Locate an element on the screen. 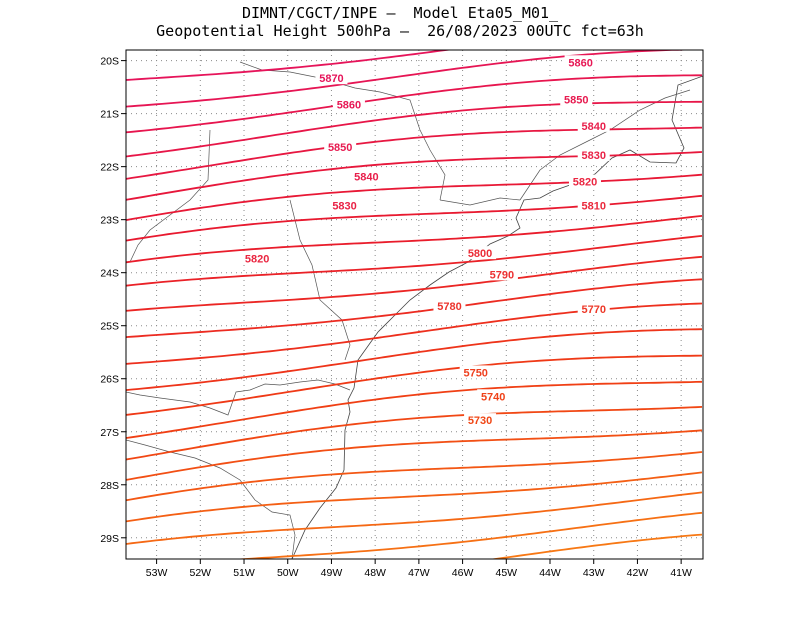 The height and width of the screenshot is (618, 800). y-tick-label: 24S is located at coordinates (109, 274).